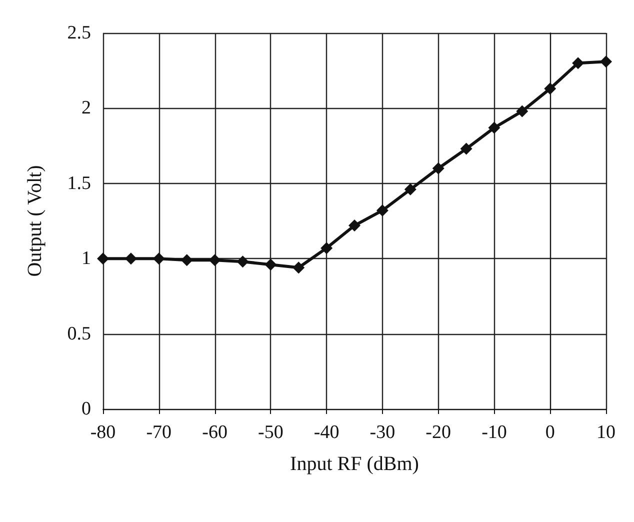  I want to click on x-tick-label: -20, so click(438, 432).